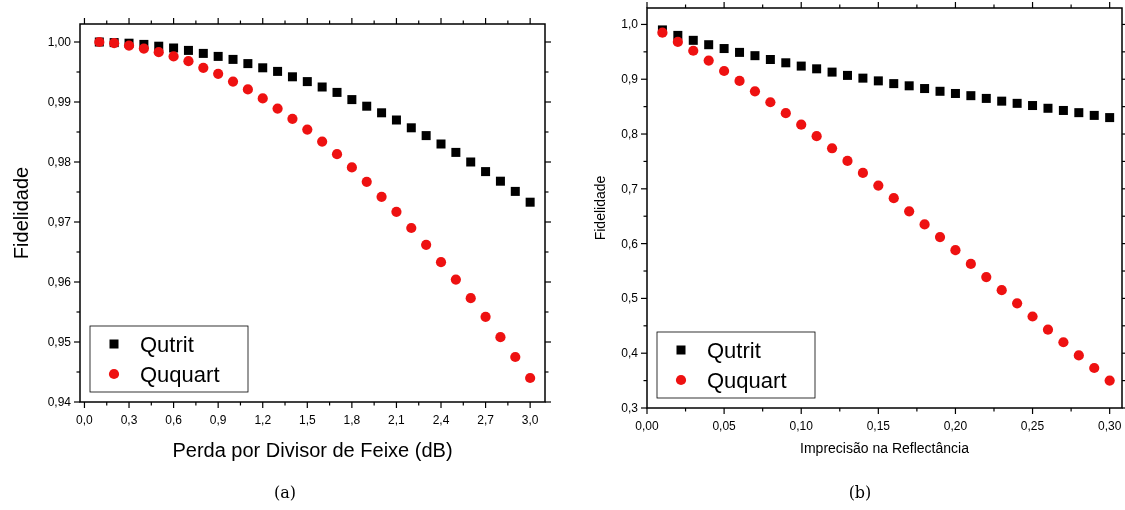 The height and width of the screenshot is (510, 1125). Describe the element at coordinates (59, 342) in the screenshot. I see `y-tick-label: 0,95` at that location.